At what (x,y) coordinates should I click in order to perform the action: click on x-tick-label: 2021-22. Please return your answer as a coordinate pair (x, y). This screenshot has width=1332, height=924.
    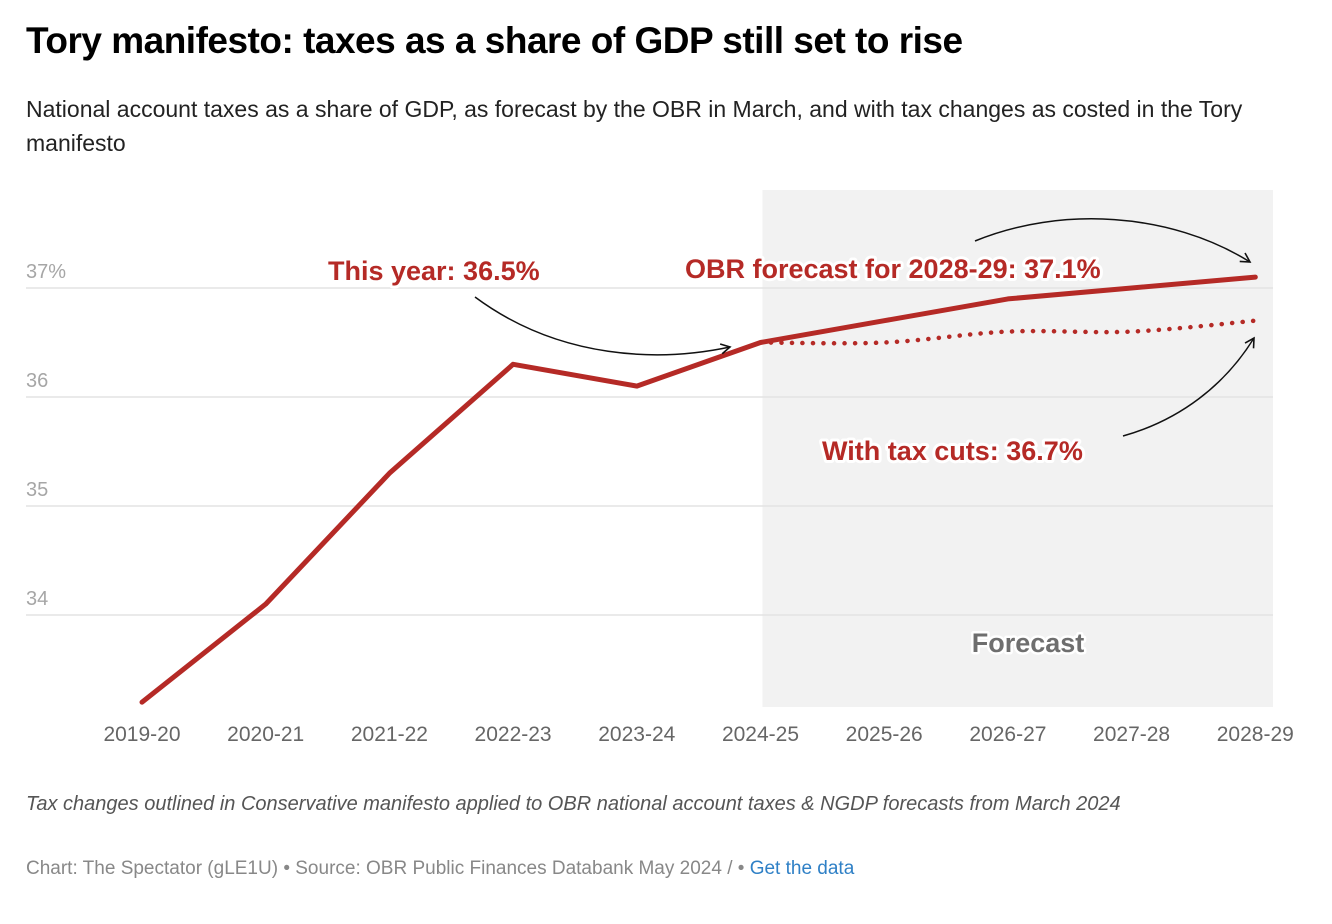
    Looking at the image, I should click on (389, 734).